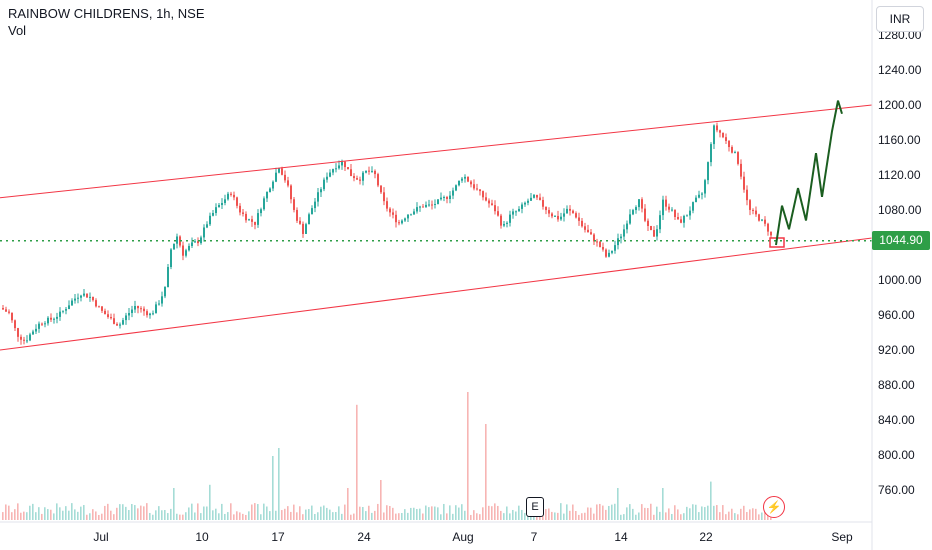 The width and height of the screenshot is (932, 550). What do you see at coordinates (473, 537) in the screenshot?
I see `time-axis: Jul 10 17 24 Aug 7 14 22 Sep` at bounding box center [473, 537].